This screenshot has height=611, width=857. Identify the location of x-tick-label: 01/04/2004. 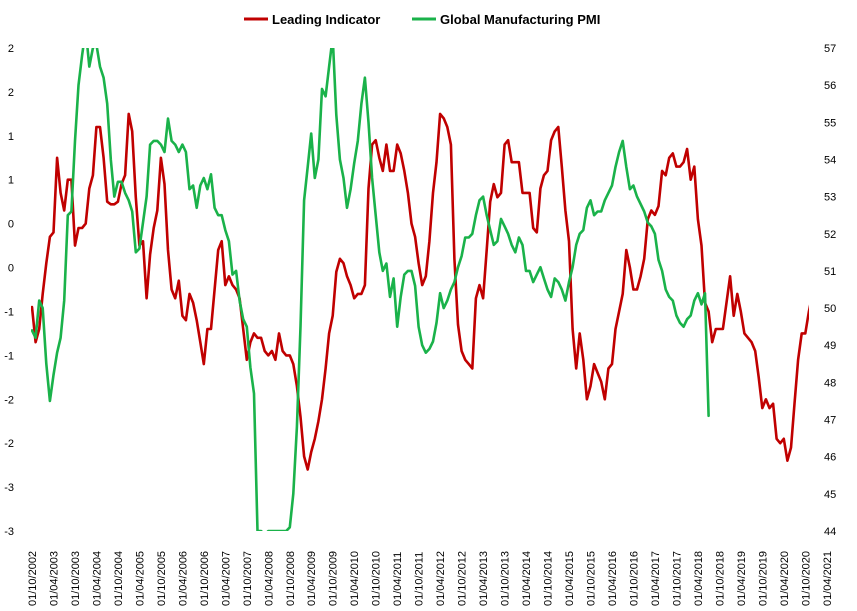
(97, 578).